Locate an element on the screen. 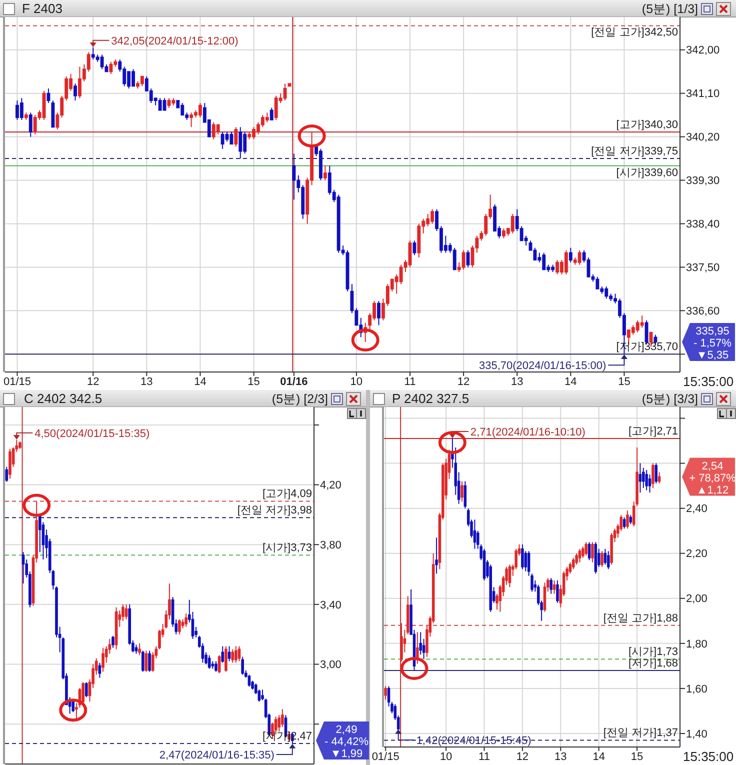  ref-line-label: [전일 저가]339,75 is located at coordinates (634, 152).